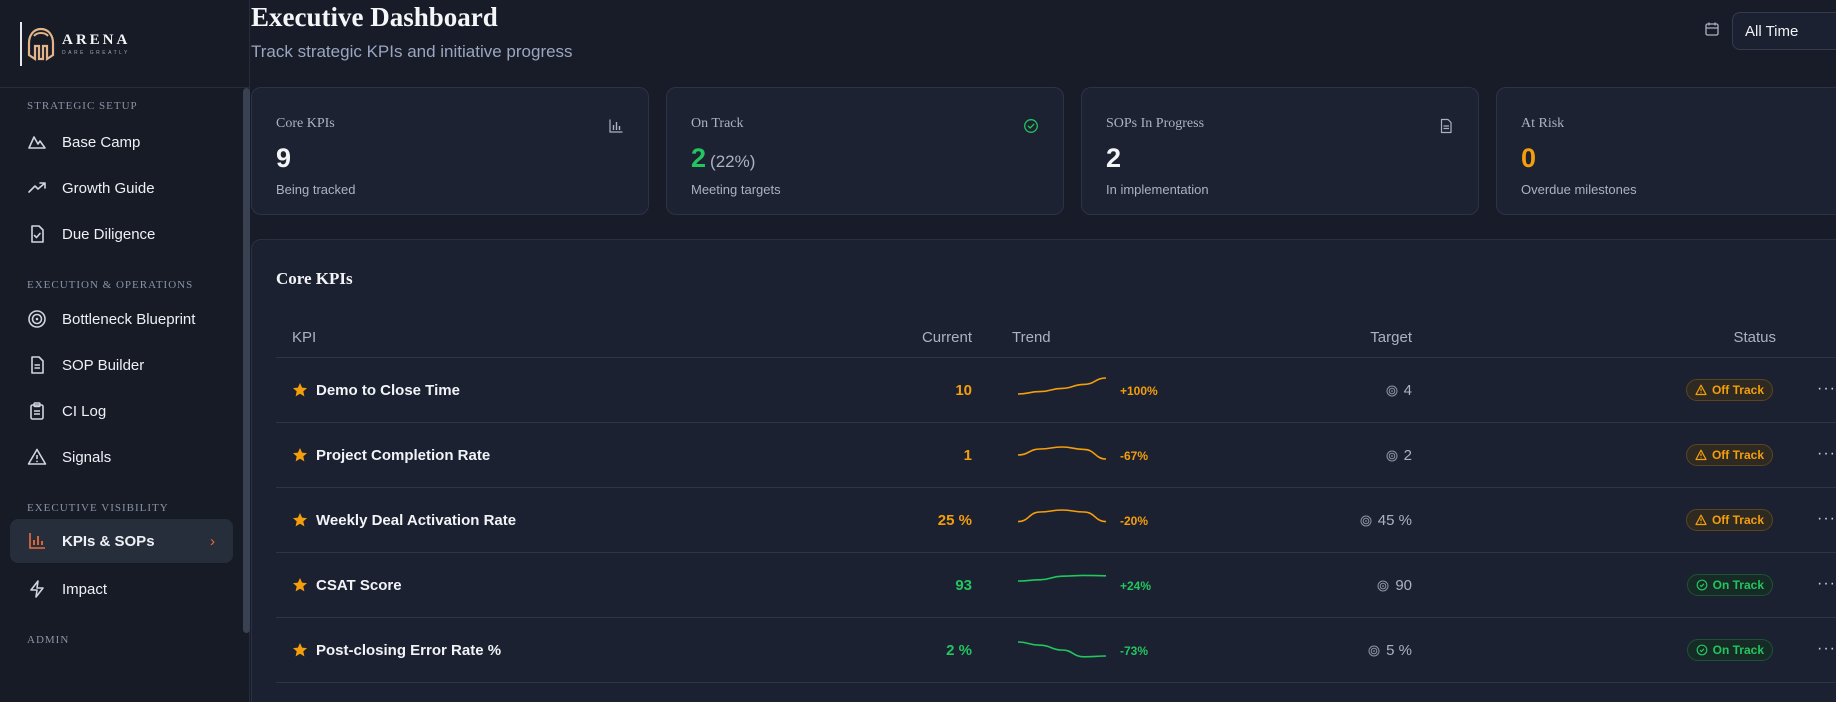 This screenshot has width=1836, height=702. What do you see at coordinates (37, 142) in the screenshot?
I see `mountain-icon` at bounding box center [37, 142].